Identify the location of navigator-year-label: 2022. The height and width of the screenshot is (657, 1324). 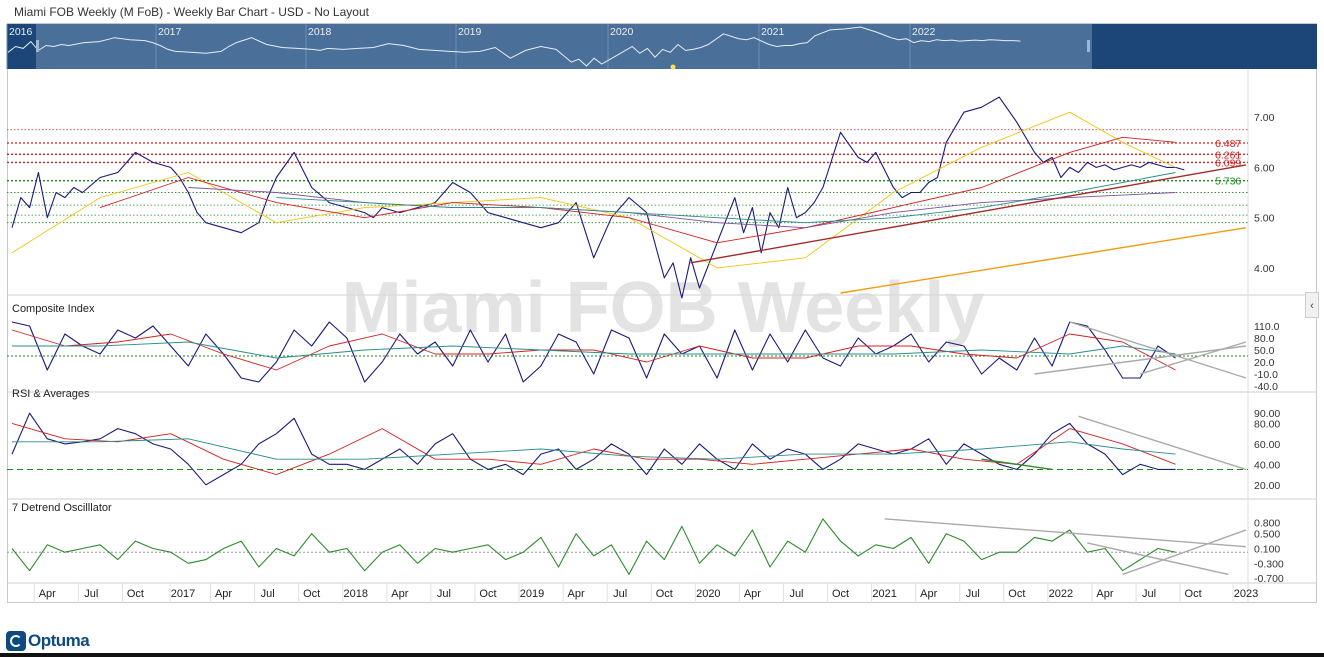
(924, 32).